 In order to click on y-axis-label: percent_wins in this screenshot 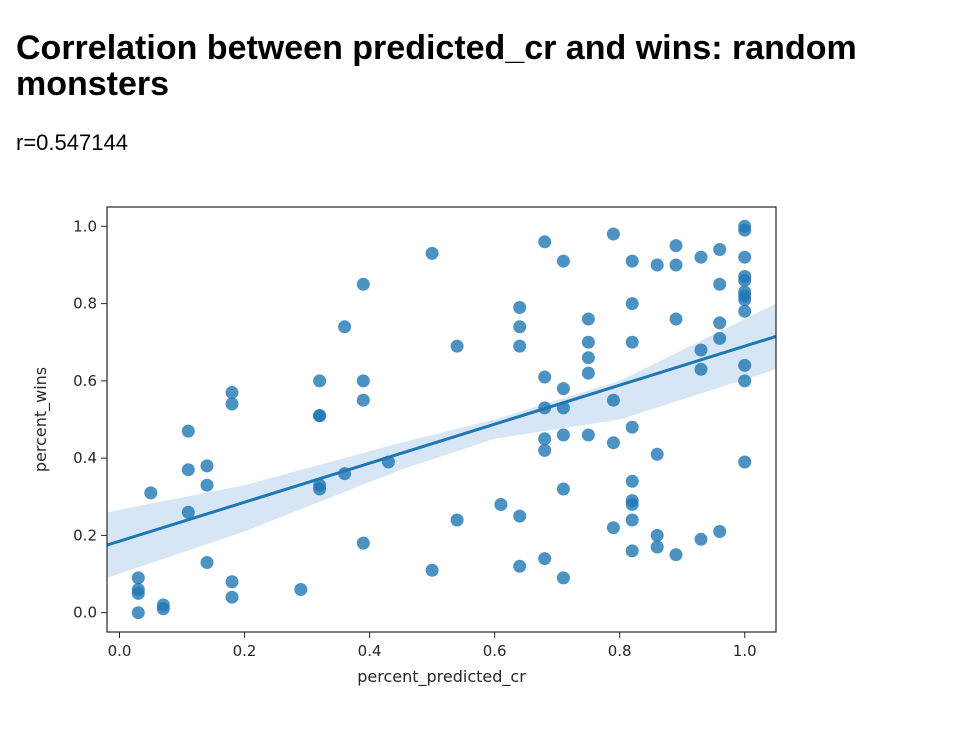, I will do `click(41, 419)`.